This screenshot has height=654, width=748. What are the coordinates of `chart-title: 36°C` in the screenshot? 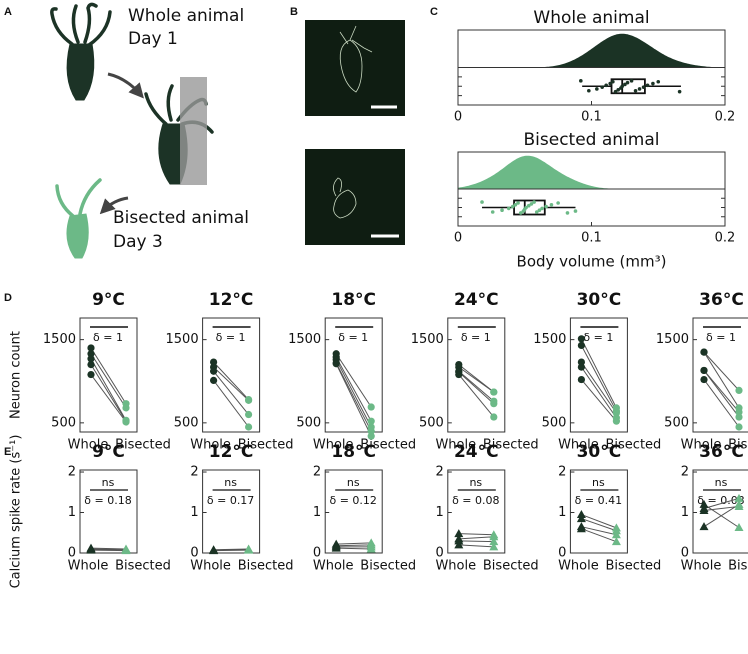 It's located at (721, 452).